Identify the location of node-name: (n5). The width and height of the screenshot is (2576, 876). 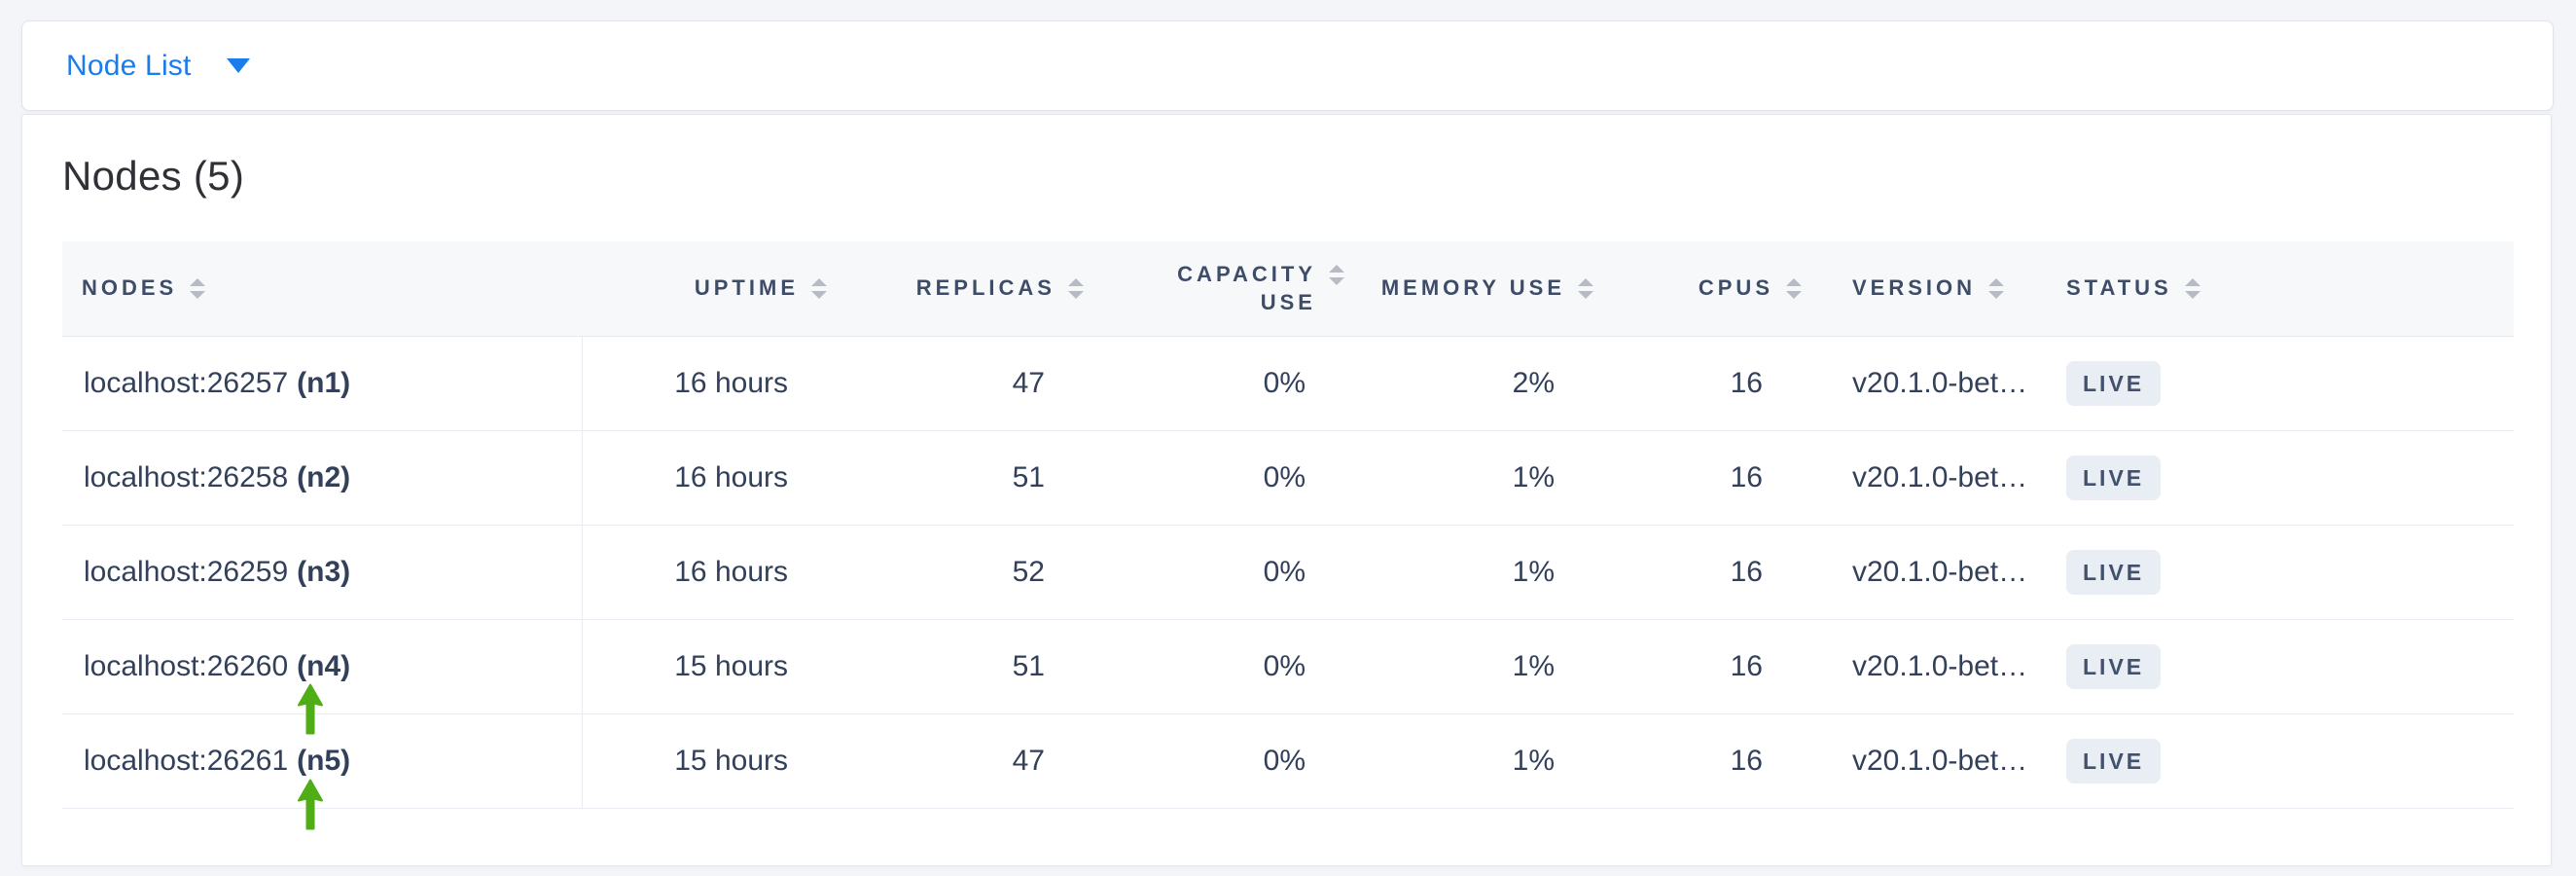
(324, 761).